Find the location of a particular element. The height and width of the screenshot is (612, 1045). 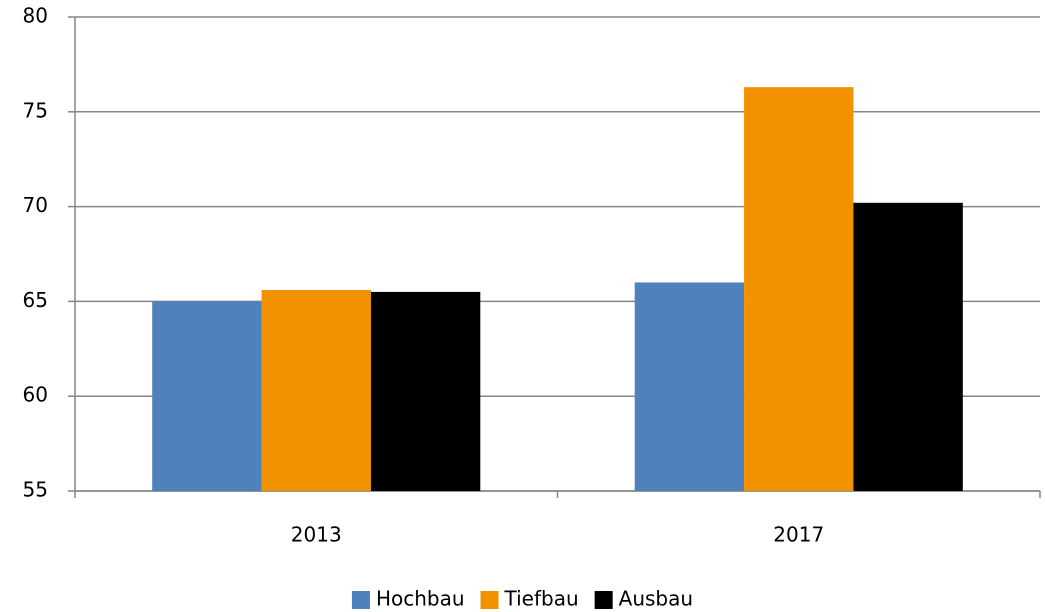

legend-label: Ausbau is located at coordinates (656, 599).